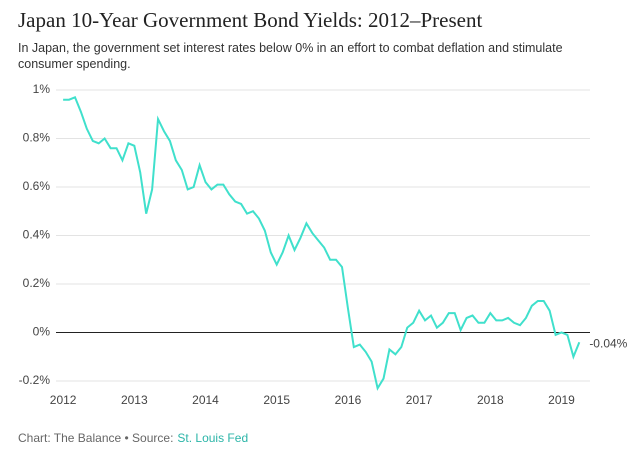  What do you see at coordinates (37, 283) in the screenshot?
I see `y-tick-label: 0.2%` at bounding box center [37, 283].